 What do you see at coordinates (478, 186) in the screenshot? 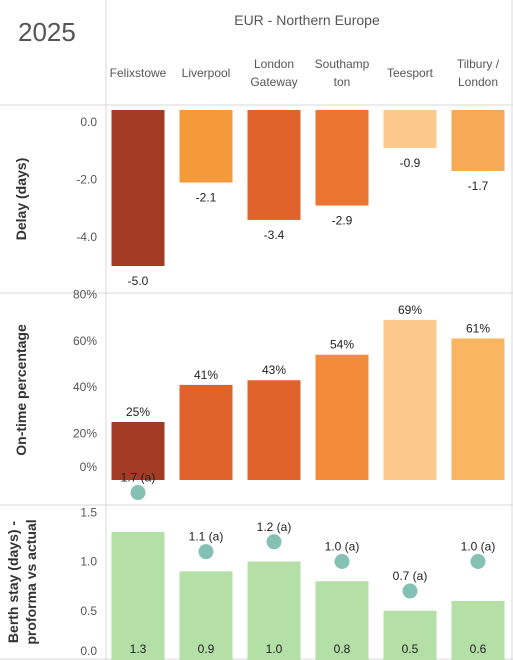
I see `bar-value-label: -1.7` at bounding box center [478, 186].